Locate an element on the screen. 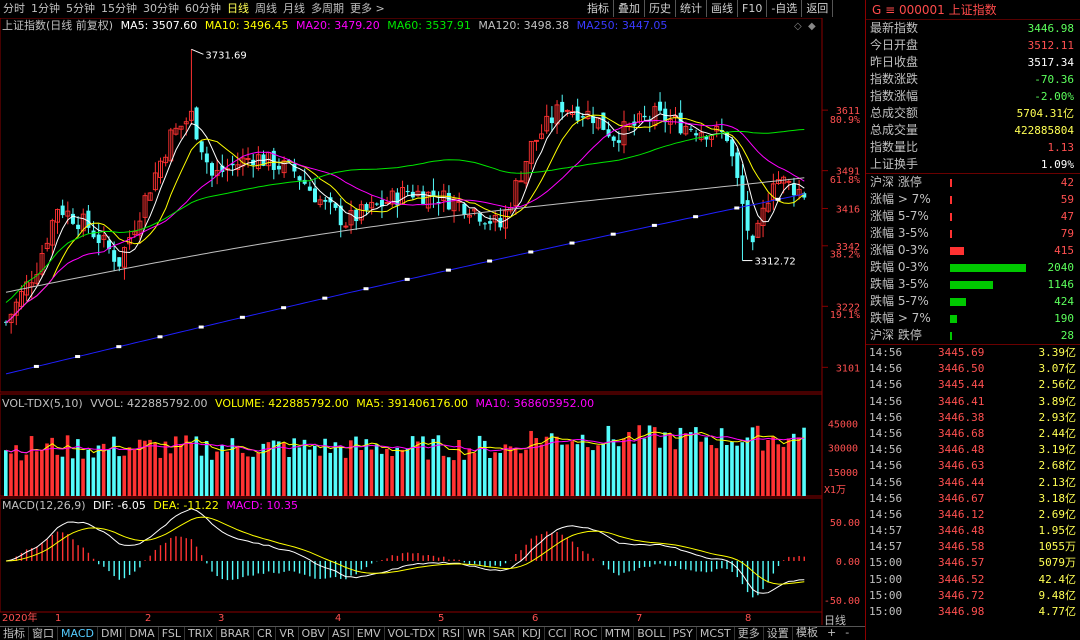 The width and height of the screenshot is (1080, 640). tool-2: 历史 is located at coordinates (660, 8).